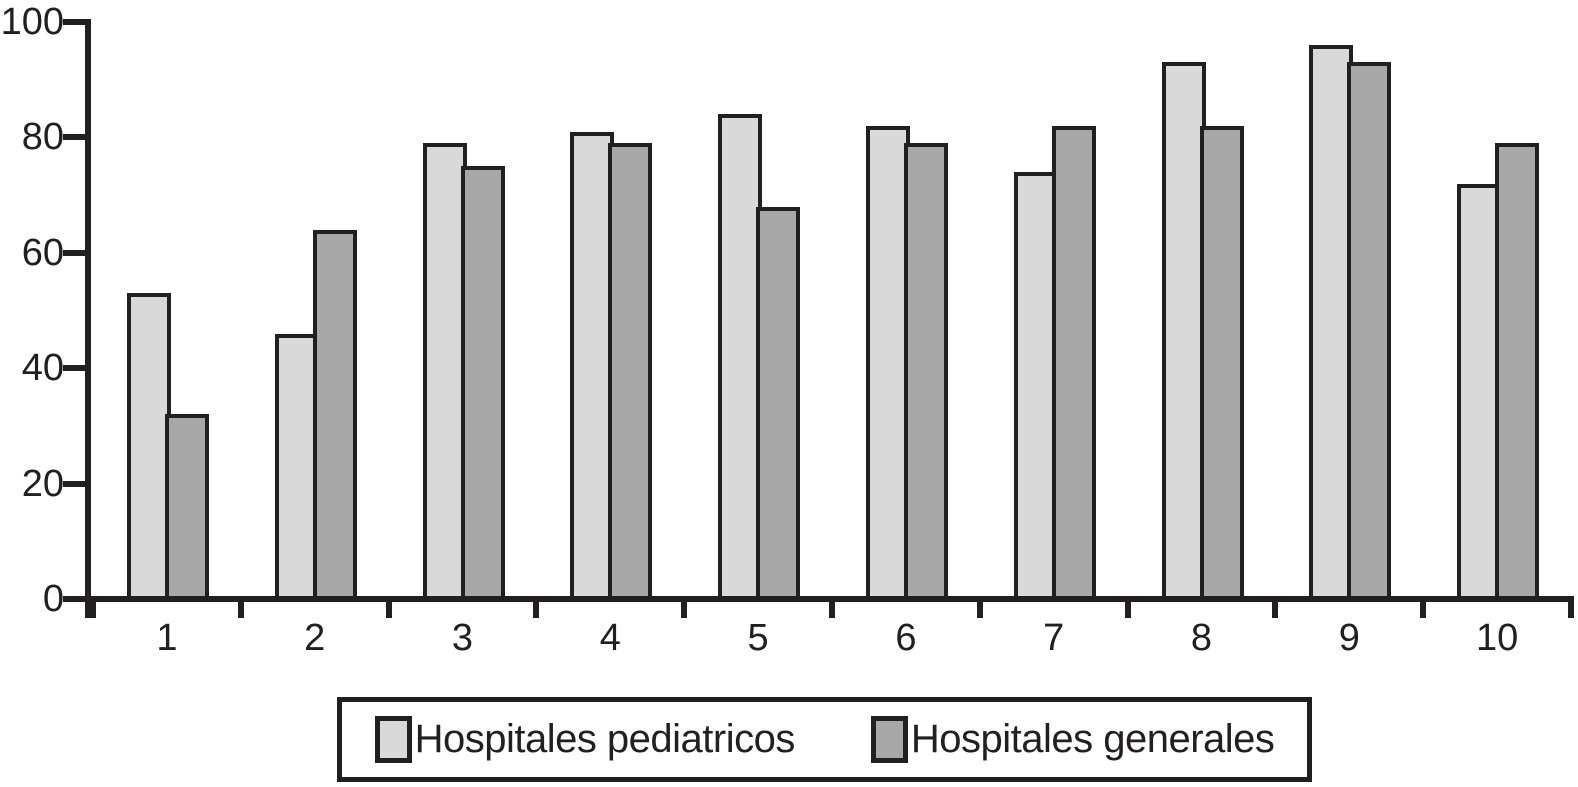 The height and width of the screenshot is (787, 1578). What do you see at coordinates (1349, 638) in the screenshot?
I see `x-category-label: 9` at bounding box center [1349, 638].